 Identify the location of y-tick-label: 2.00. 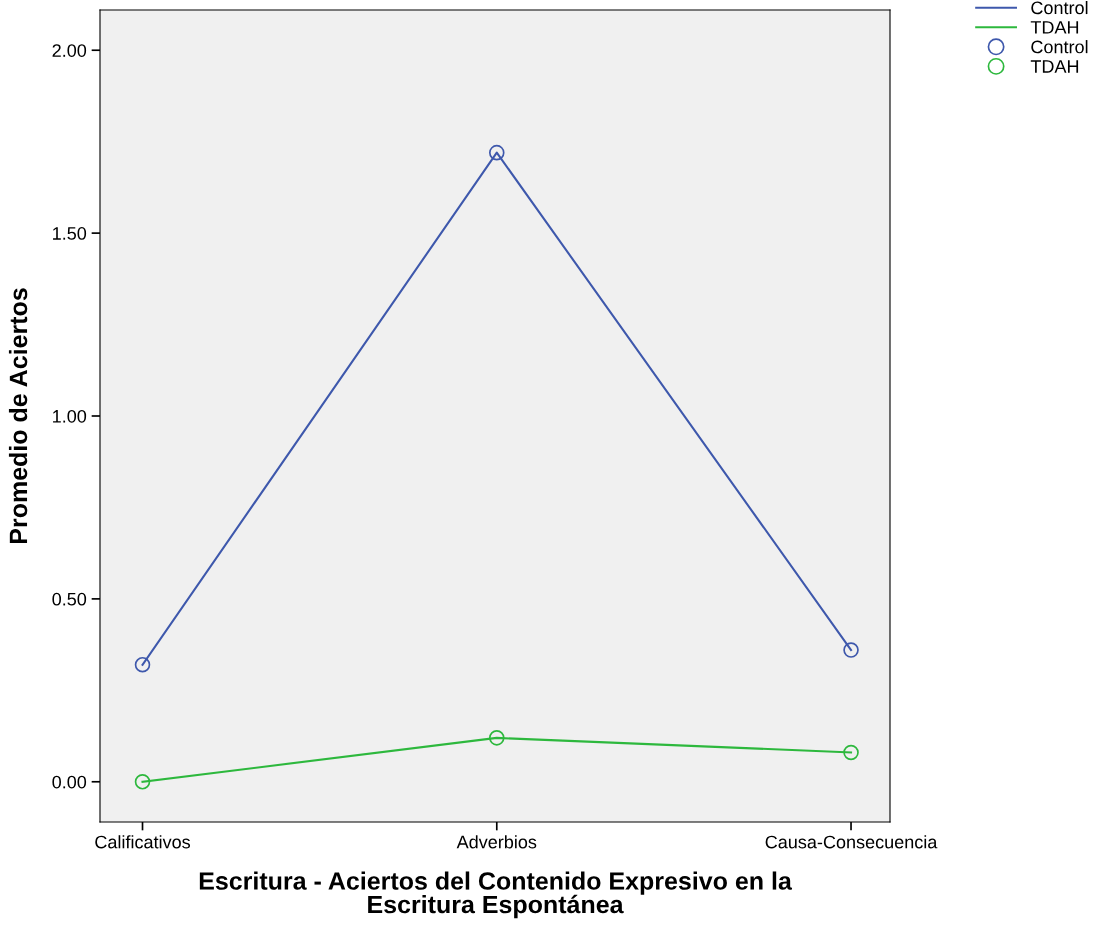
(69, 50).